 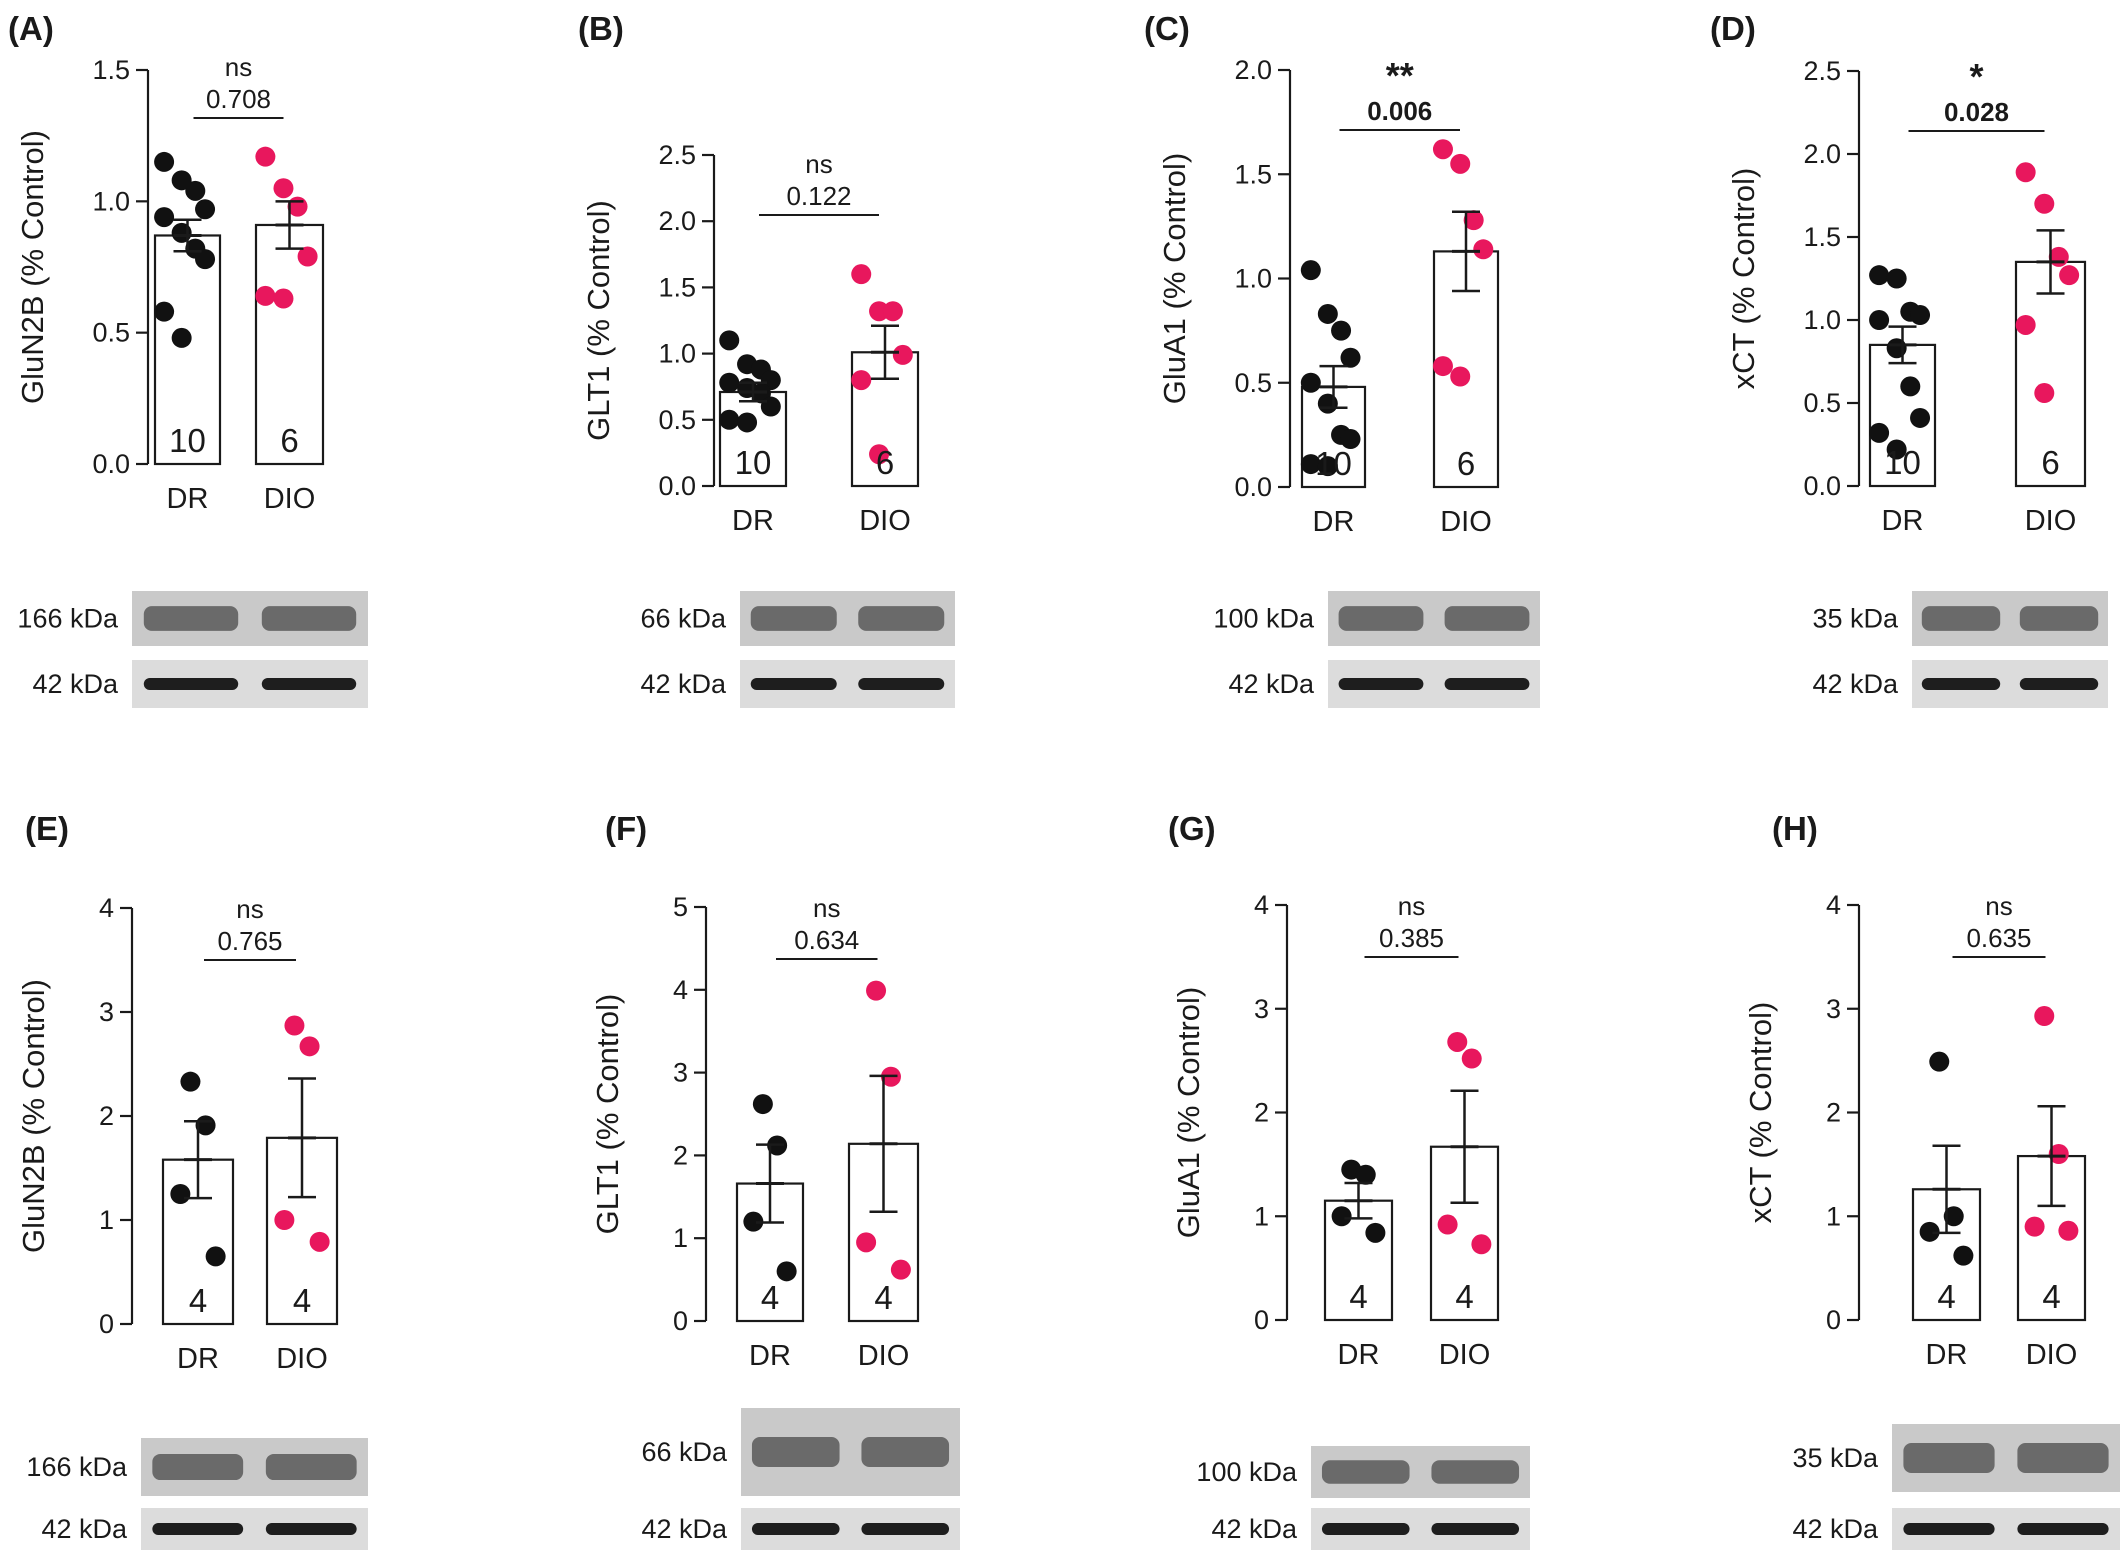 What do you see at coordinates (826, 940) in the screenshot?
I see `p-value-label: 0.634` at bounding box center [826, 940].